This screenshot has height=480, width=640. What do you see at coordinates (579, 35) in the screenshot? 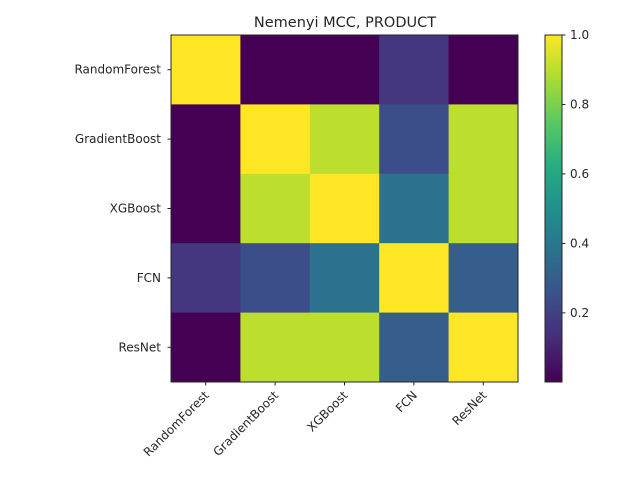
I see `colorbar-tick-label: 1.0` at bounding box center [579, 35].